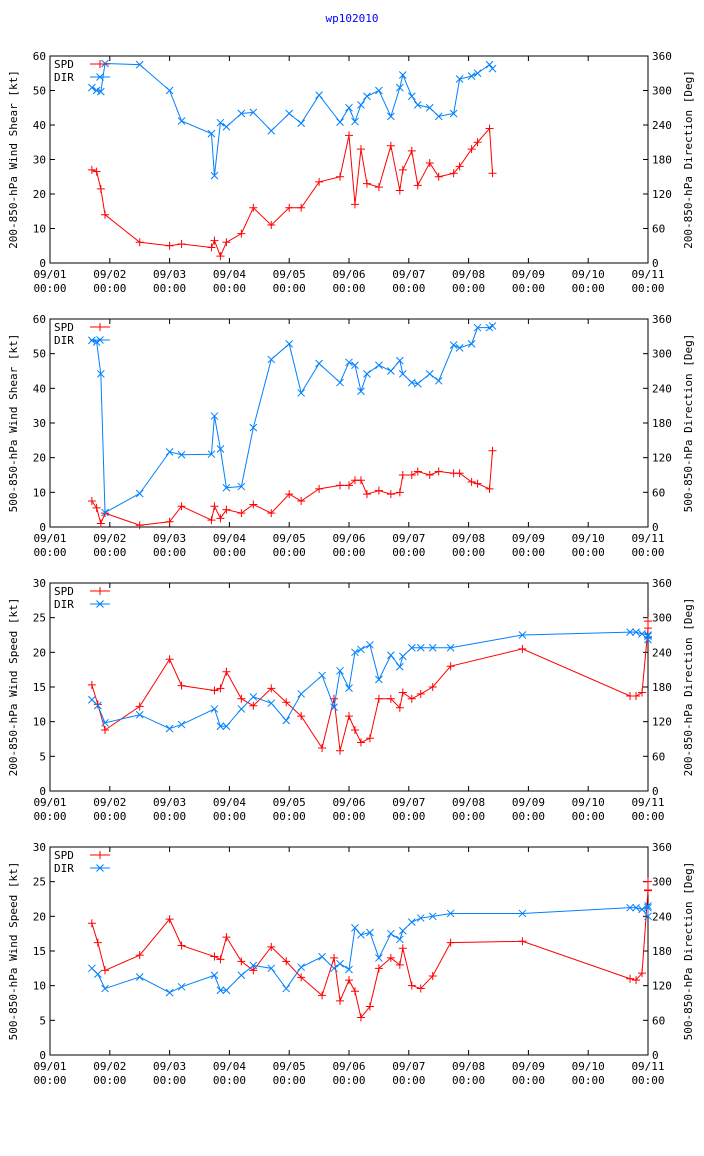  Describe the element at coordinates (658, 229) in the screenshot. I see `right-tick-label: 60` at that location.